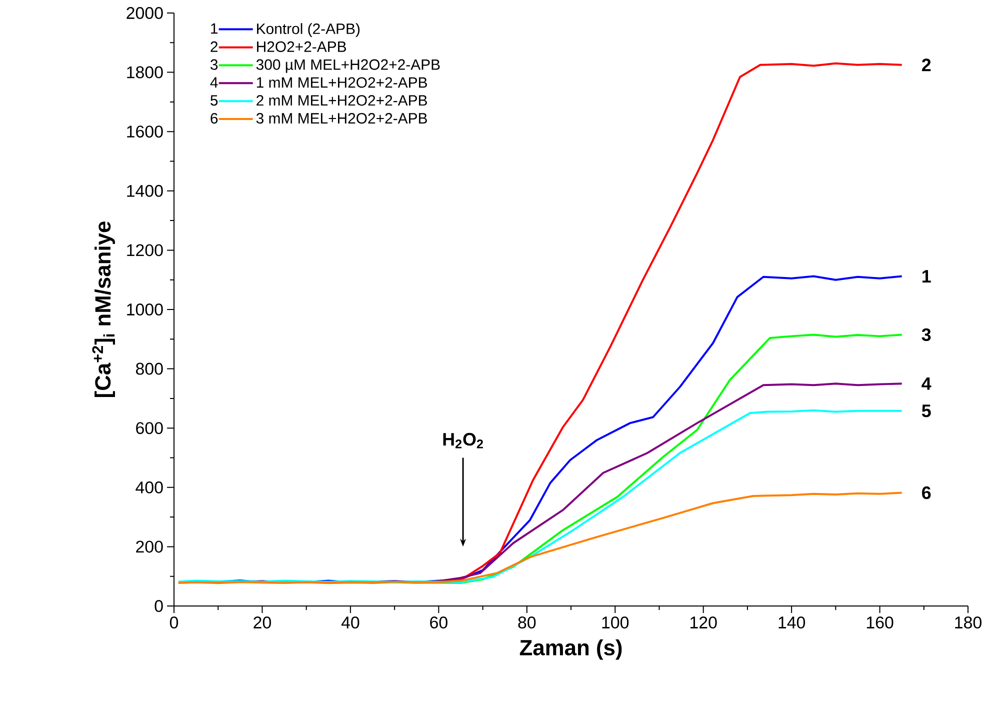 Image resolution: width=997 pixels, height=704 pixels. I want to click on x-tick-label: 80, so click(527, 622).